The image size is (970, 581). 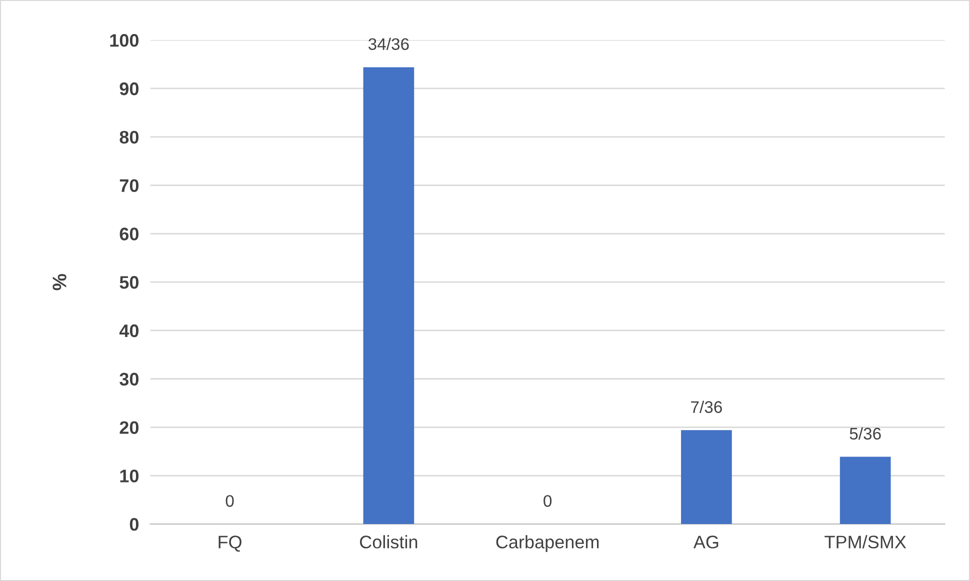 I want to click on y-tick-label: 100, so click(x=124, y=40).